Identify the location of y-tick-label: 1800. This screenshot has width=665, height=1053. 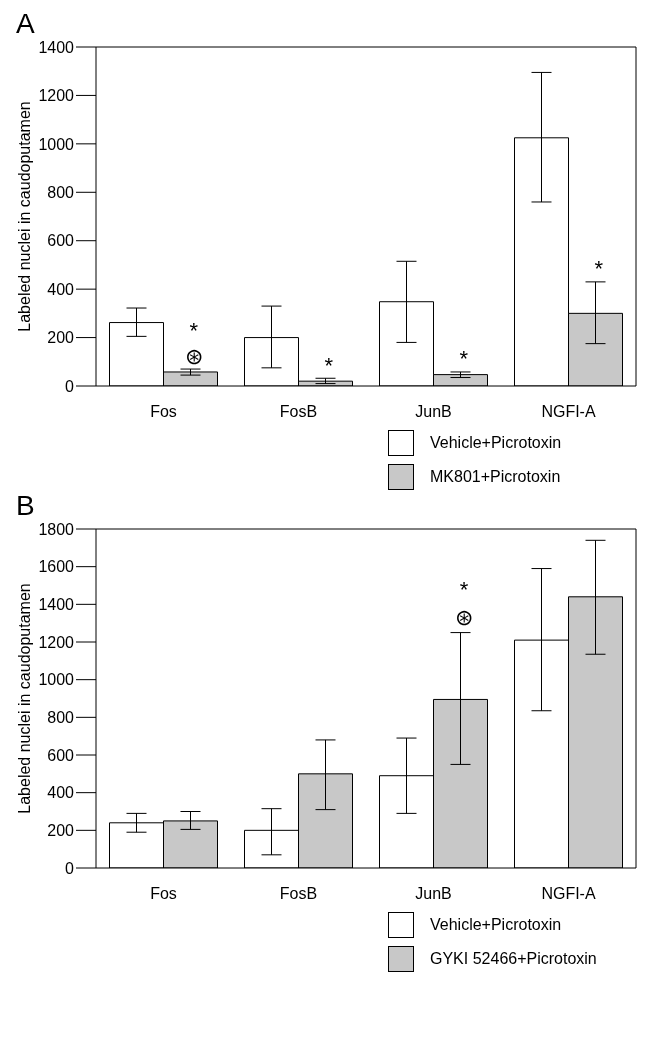
(56, 529).